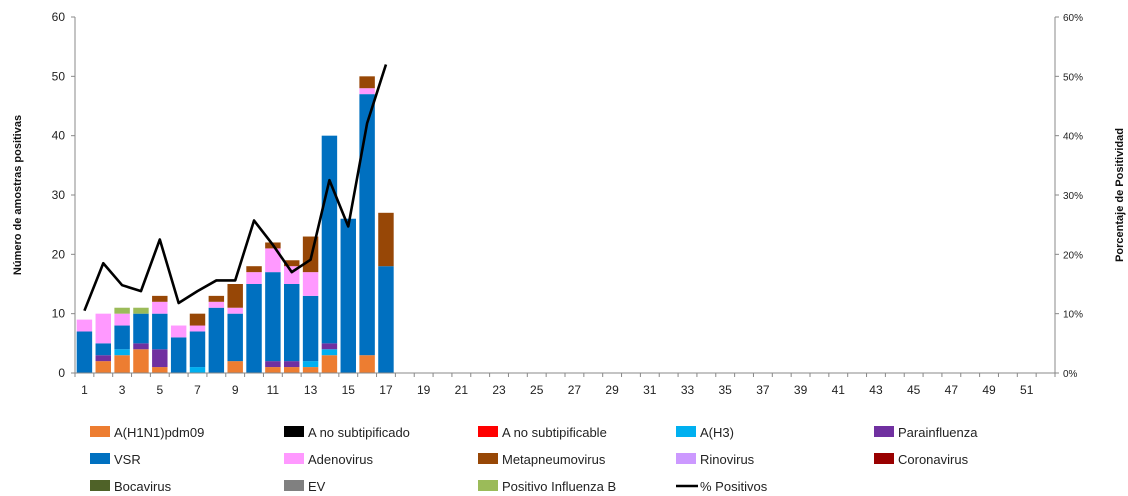  I want to click on x-tick-label: 51, so click(1027, 390).